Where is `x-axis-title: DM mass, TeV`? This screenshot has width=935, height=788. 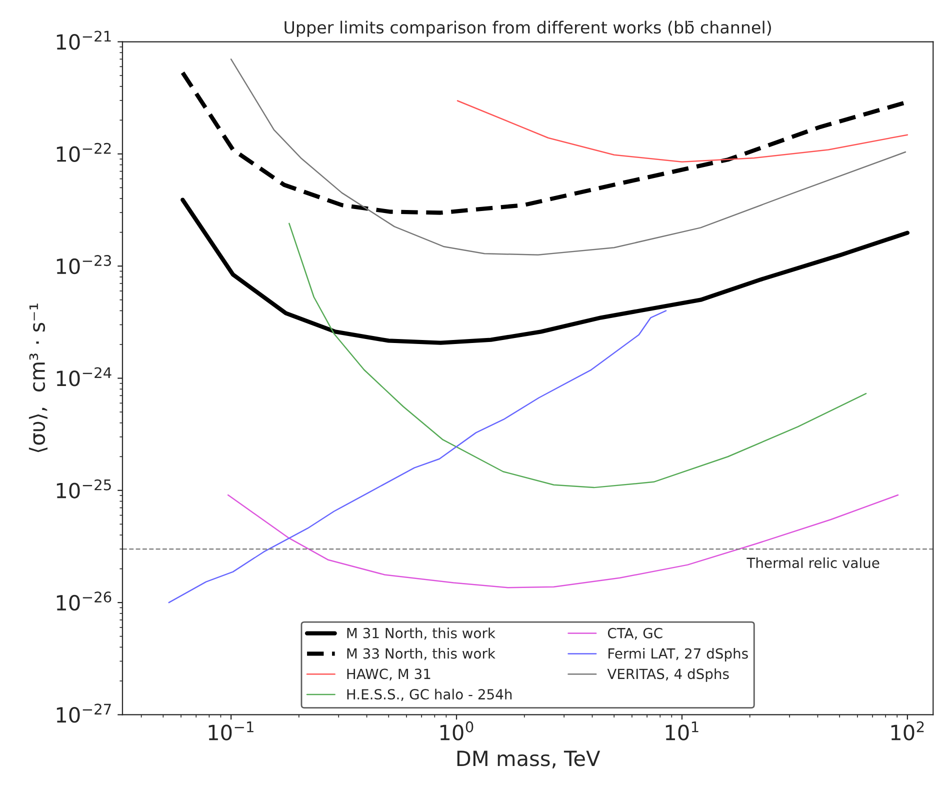
x-axis-title: DM mass, TeV is located at coordinates (528, 759).